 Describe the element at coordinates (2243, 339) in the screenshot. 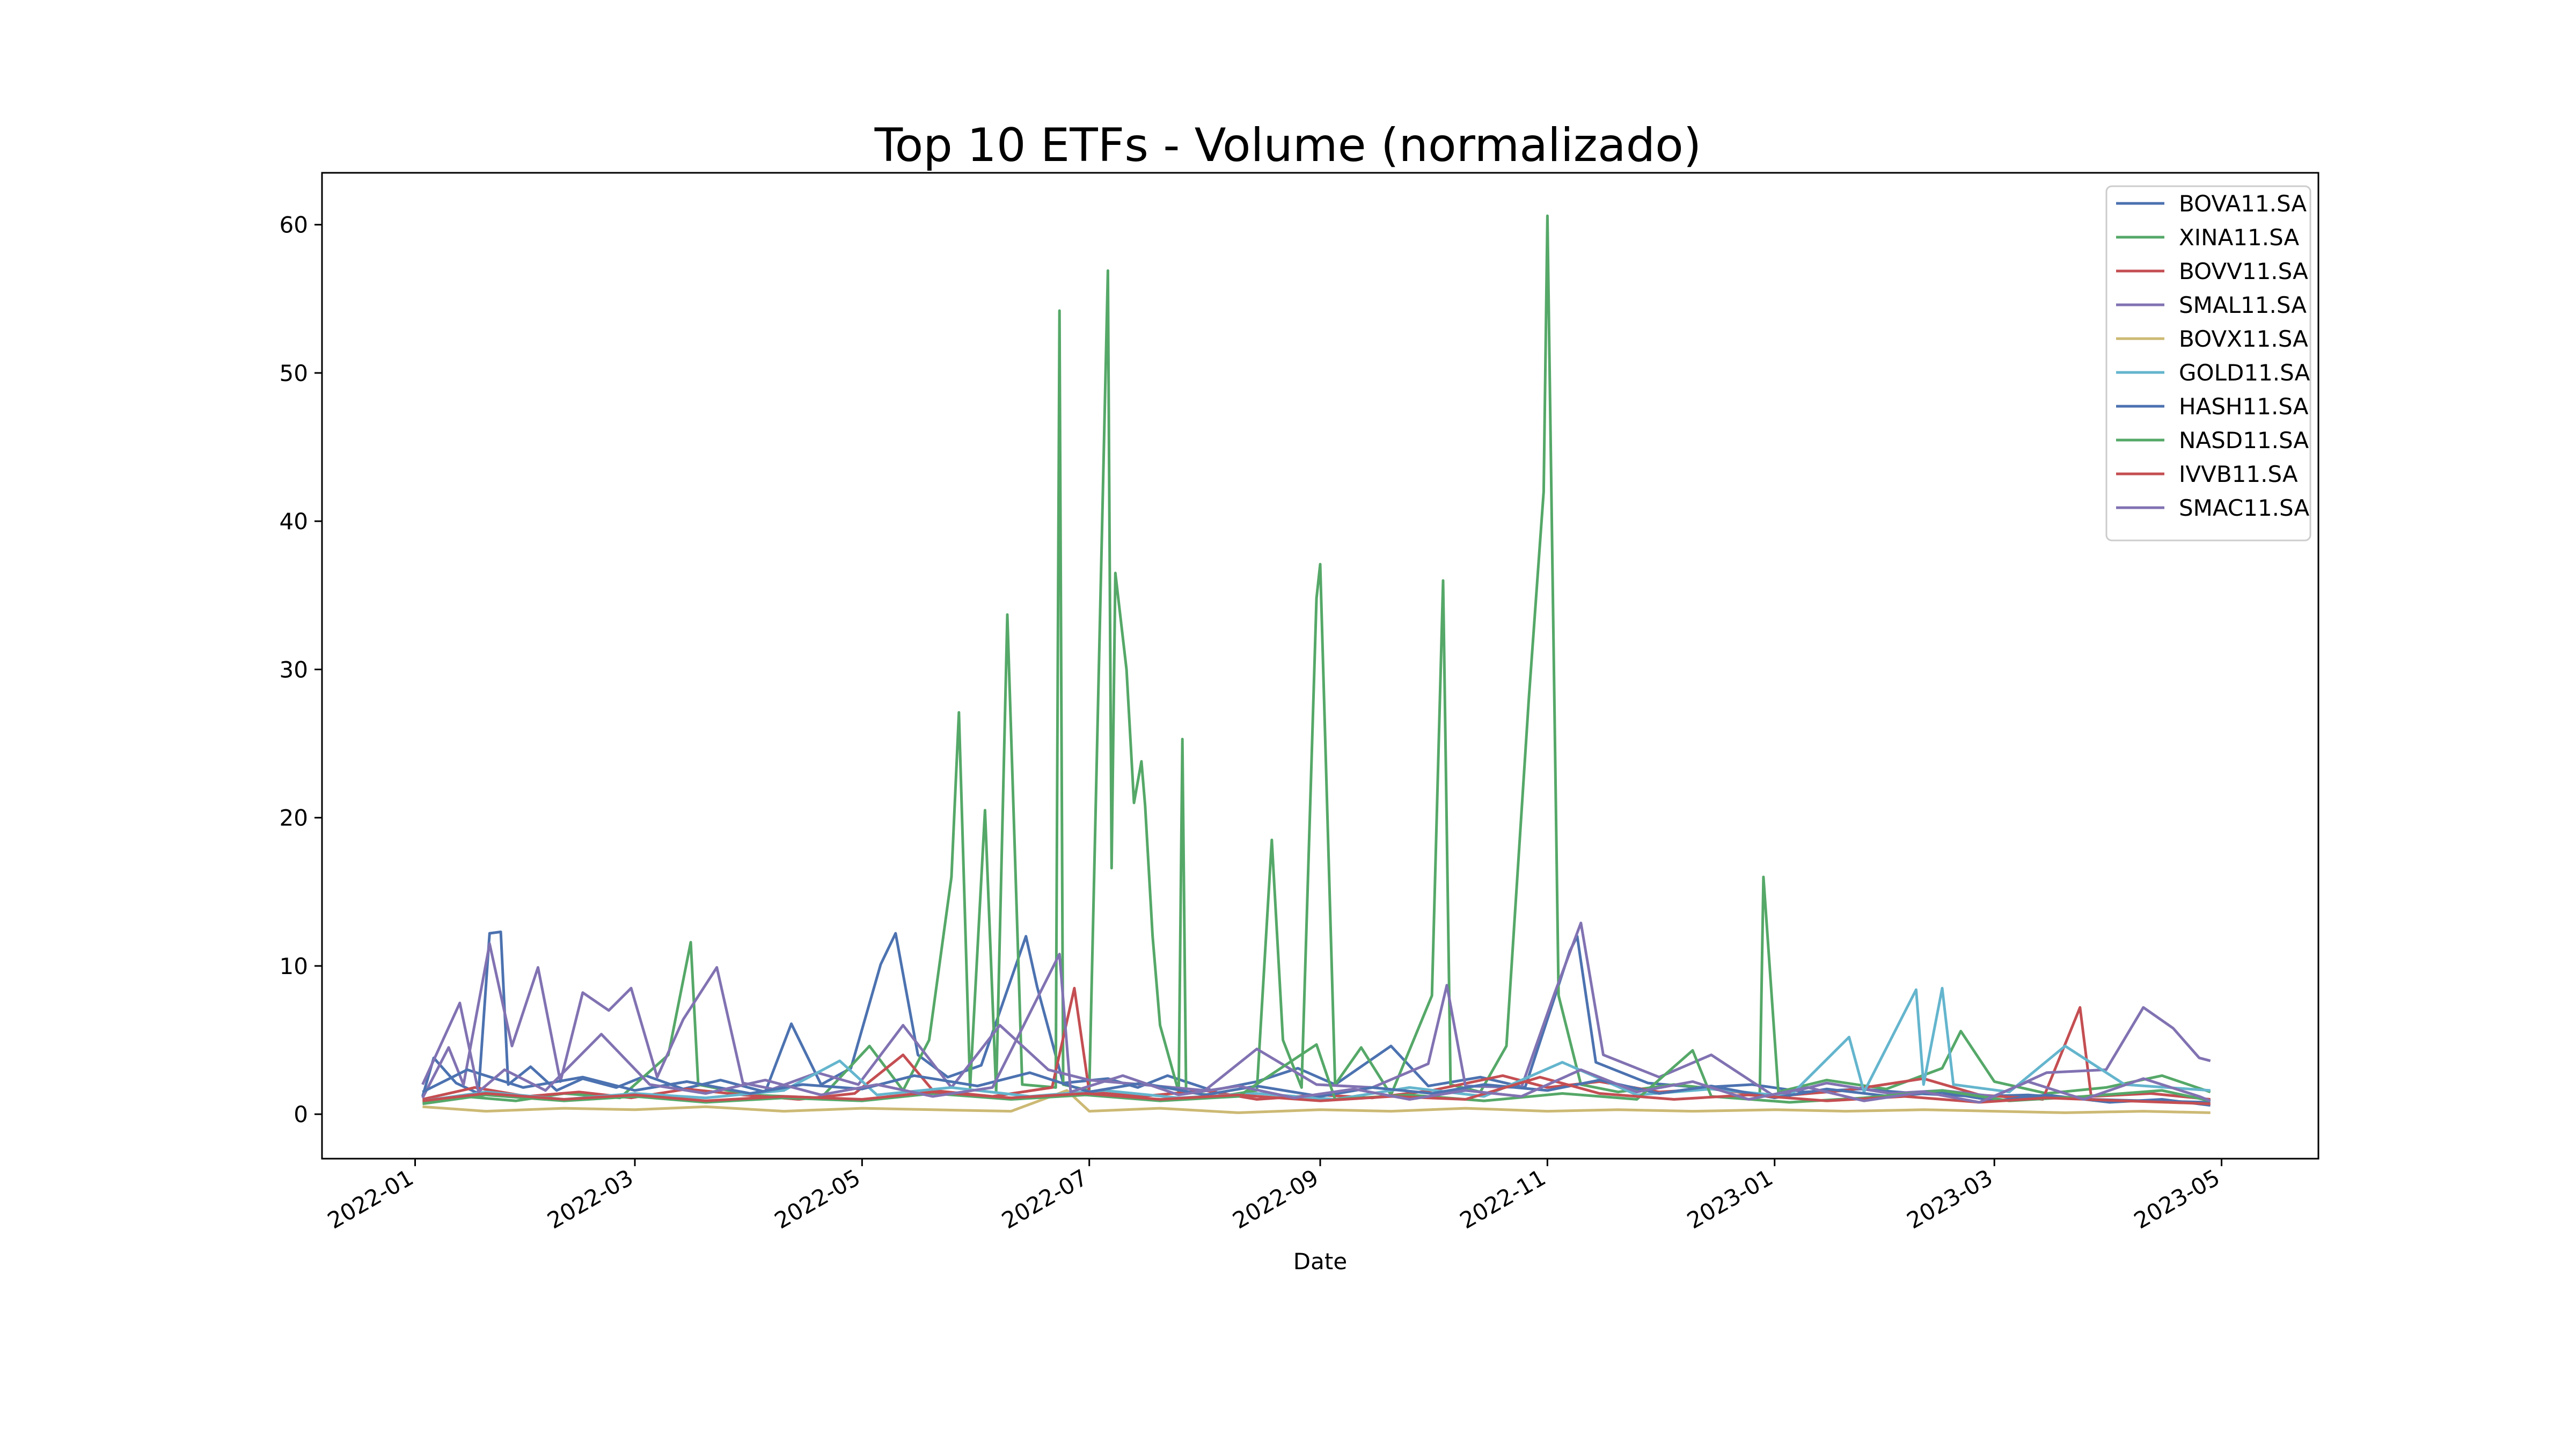

I see `legend-entry-label: BOVX11.SA` at that location.